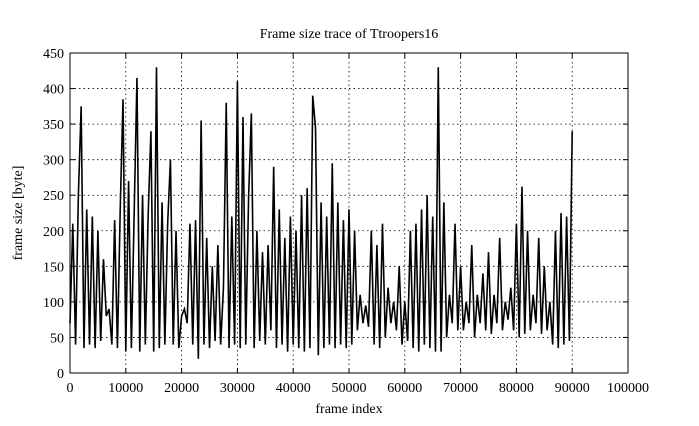 This screenshot has height=426, width=699. I want to click on x-tick-label: 60000, so click(404, 388).